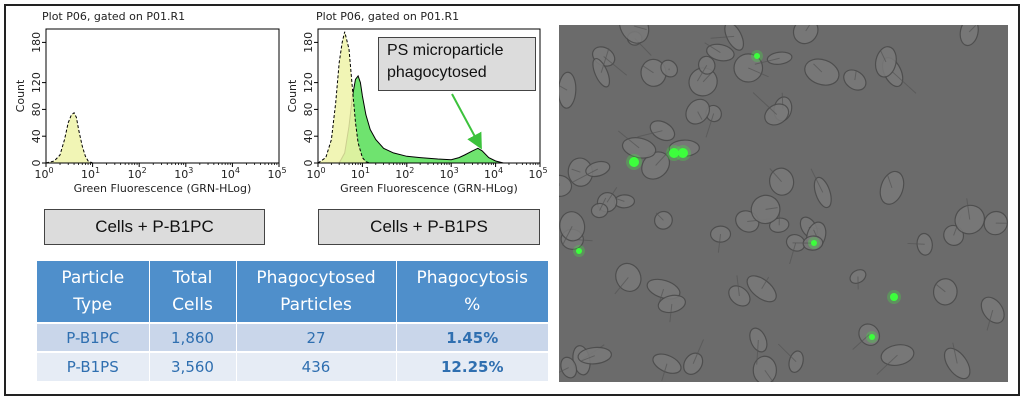 The height and width of the screenshot is (400, 1024). What do you see at coordinates (457, 64) in the screenshot?
I see `callout-box: PS microparticle phagocytosed` at bounding box center [457, 64].